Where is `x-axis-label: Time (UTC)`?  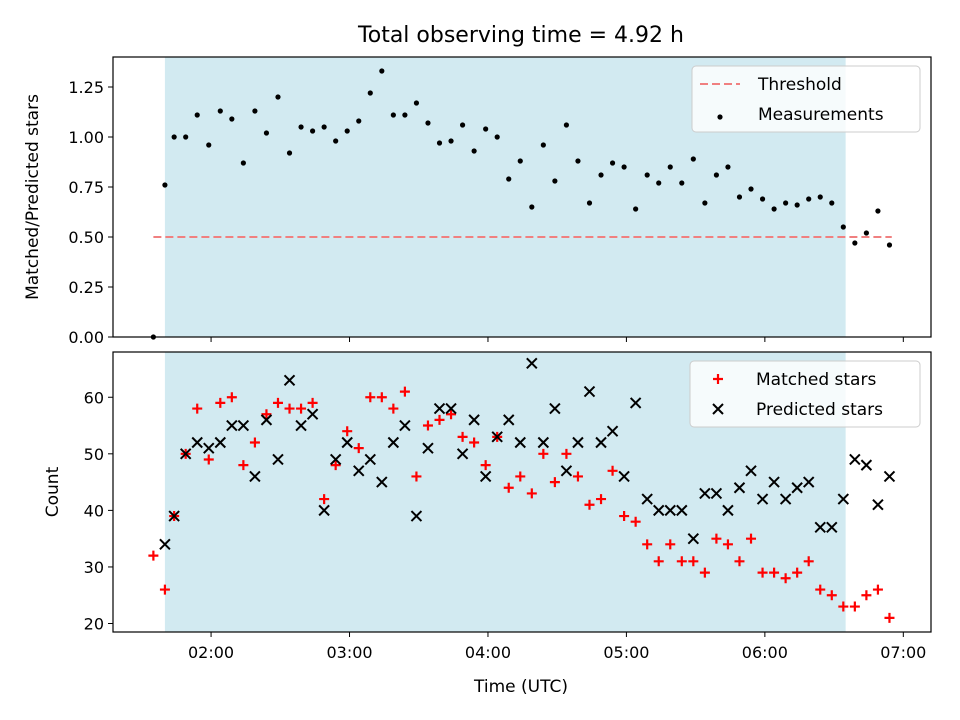 x-axis-label: Time (UTC) is located at coordinates (520, 687).